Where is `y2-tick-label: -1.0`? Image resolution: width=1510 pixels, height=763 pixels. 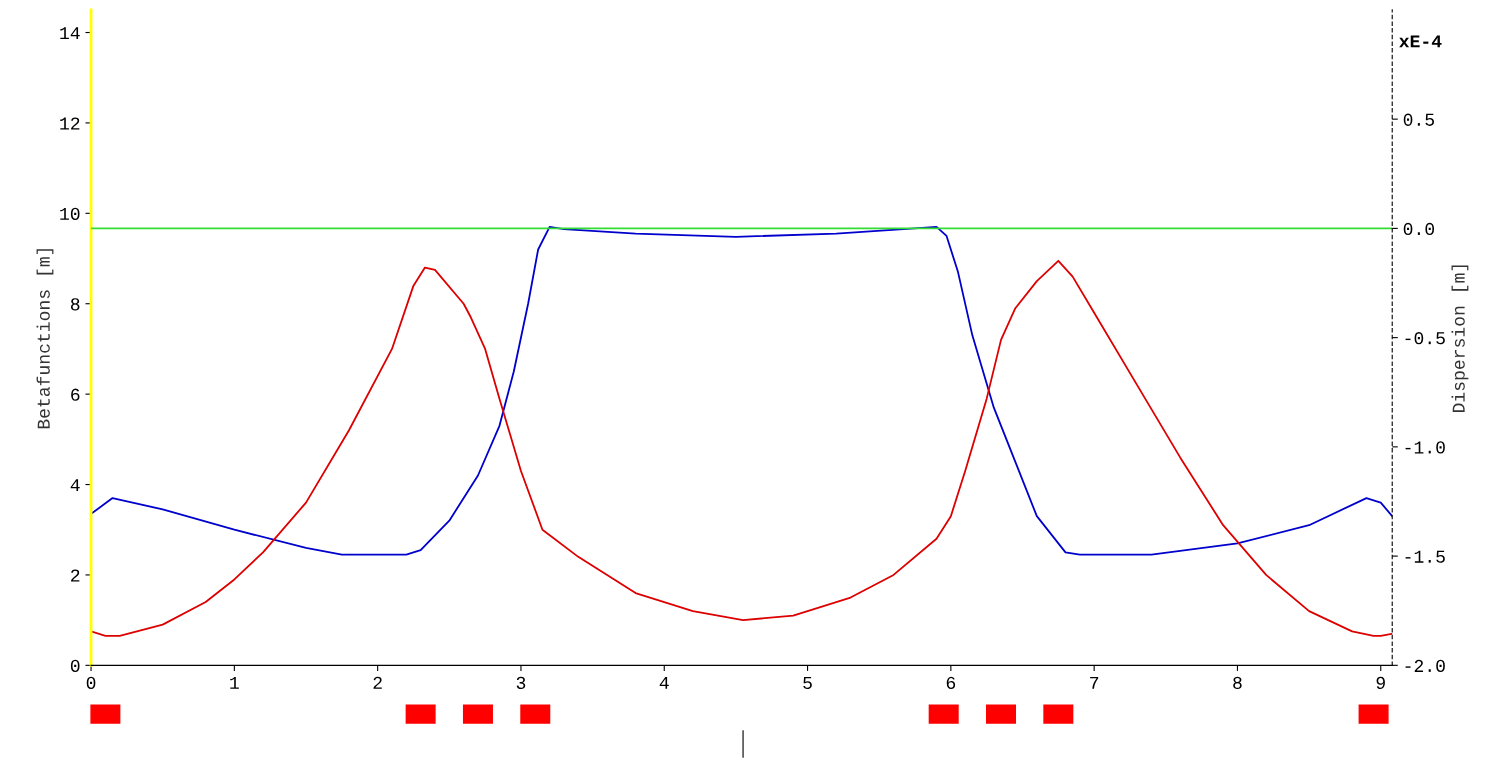
y2-tick-label: -1.0 is located at coordinates (1425, 447).